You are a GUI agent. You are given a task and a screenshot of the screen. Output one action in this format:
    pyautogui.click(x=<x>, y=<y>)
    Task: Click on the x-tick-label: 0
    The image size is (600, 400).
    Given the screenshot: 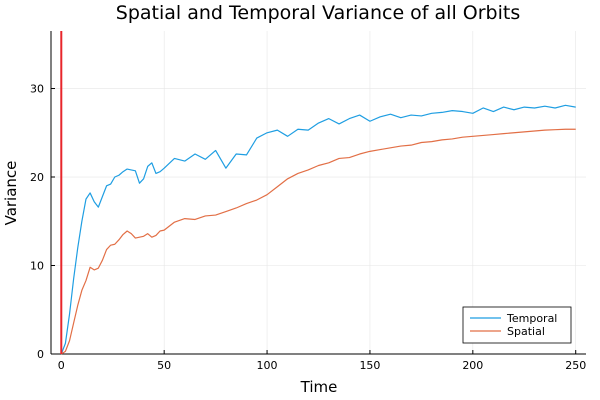 What is the action you would take?
    pyautogui.click(x=61, y=365)
    